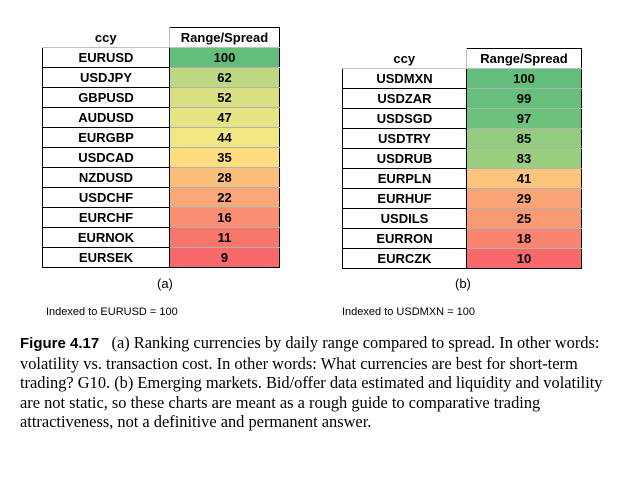 This screenshot has width=625, height=478. Describe the element at coordinates (404, 118) in the screenshot. I see `currency-pair-cell: USDSGD` at that location.